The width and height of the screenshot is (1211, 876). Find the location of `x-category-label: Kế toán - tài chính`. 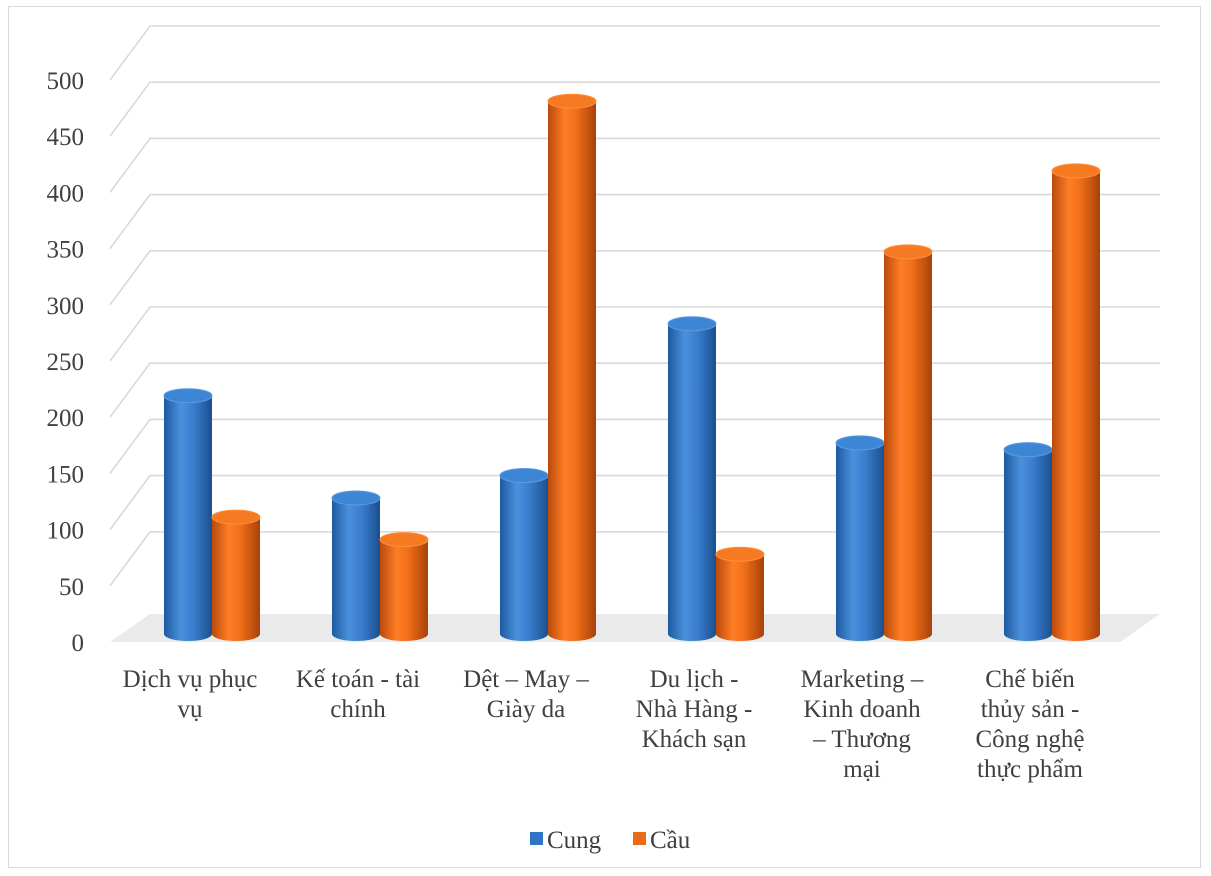

x-category-label: Kế toán - tài chính is located at coordinates (358, 694).